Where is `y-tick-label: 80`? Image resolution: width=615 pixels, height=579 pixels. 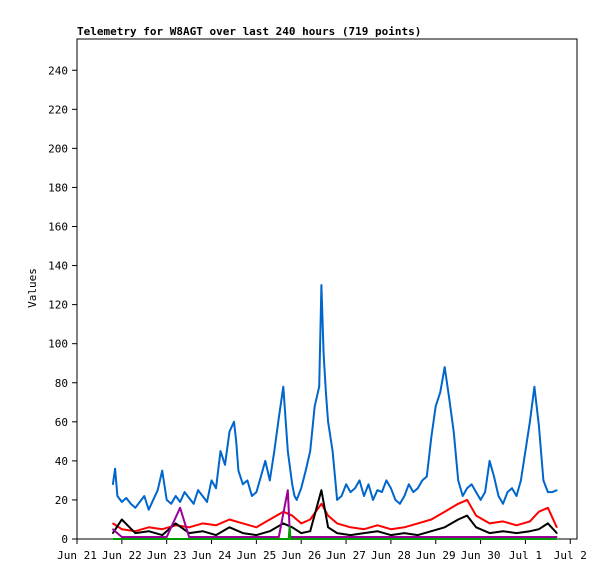 y-tick-label: 80 is located at coordinates (61, 383).